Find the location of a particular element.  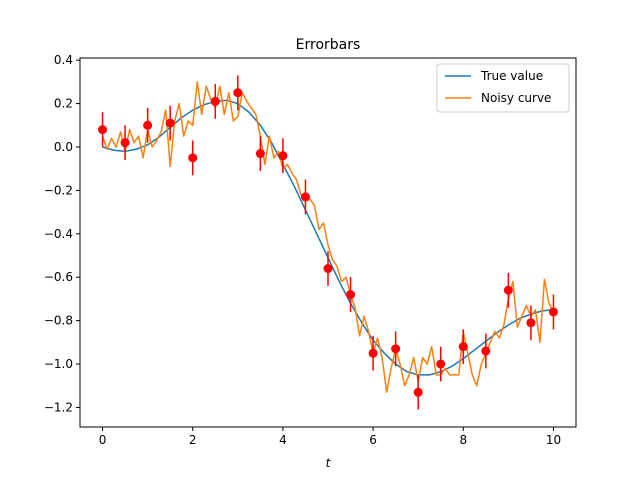

y-tick-label: −0.4 is located at coordinates (58, 234).